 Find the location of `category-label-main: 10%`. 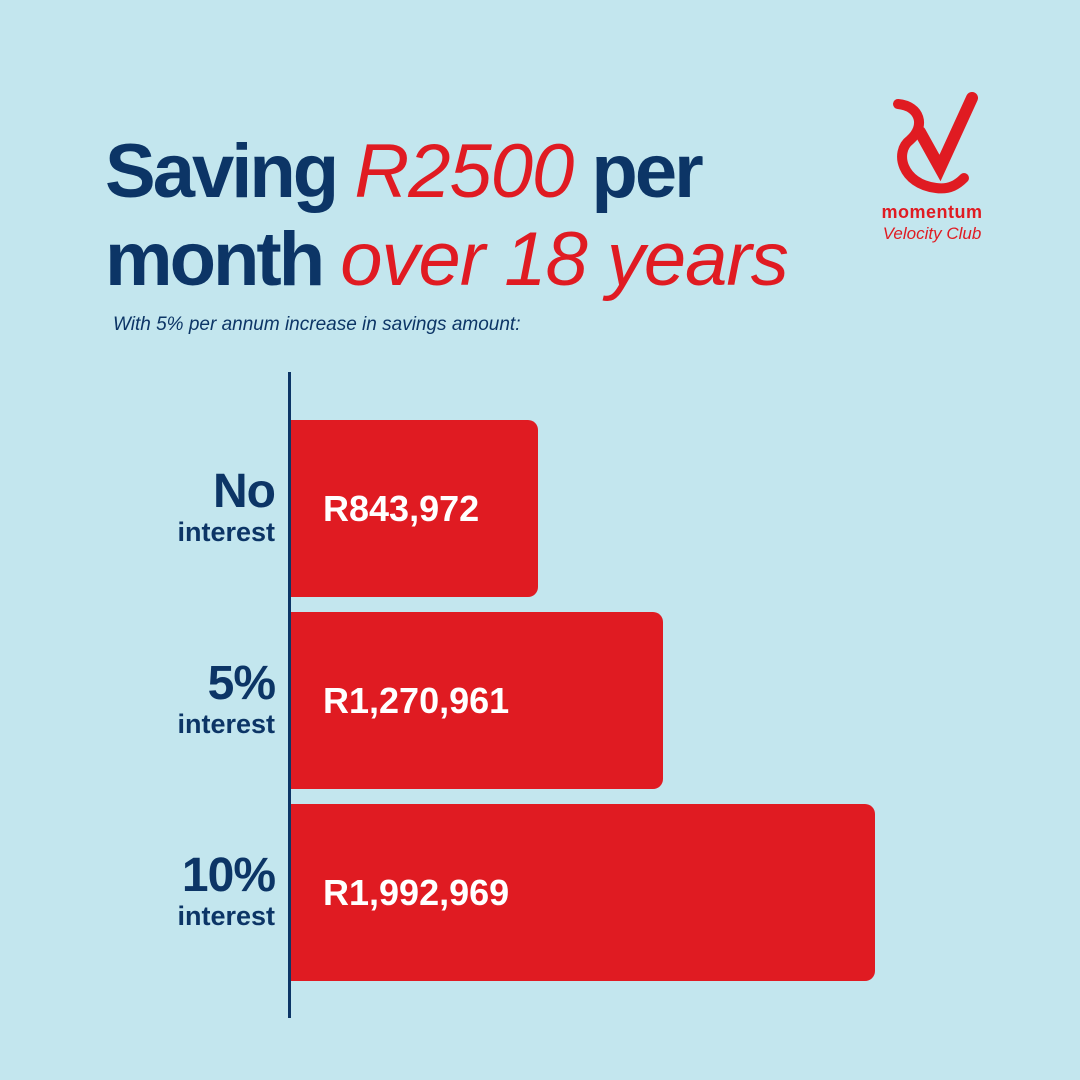

category-label-main: 10% is located at coordinates (228, 875).